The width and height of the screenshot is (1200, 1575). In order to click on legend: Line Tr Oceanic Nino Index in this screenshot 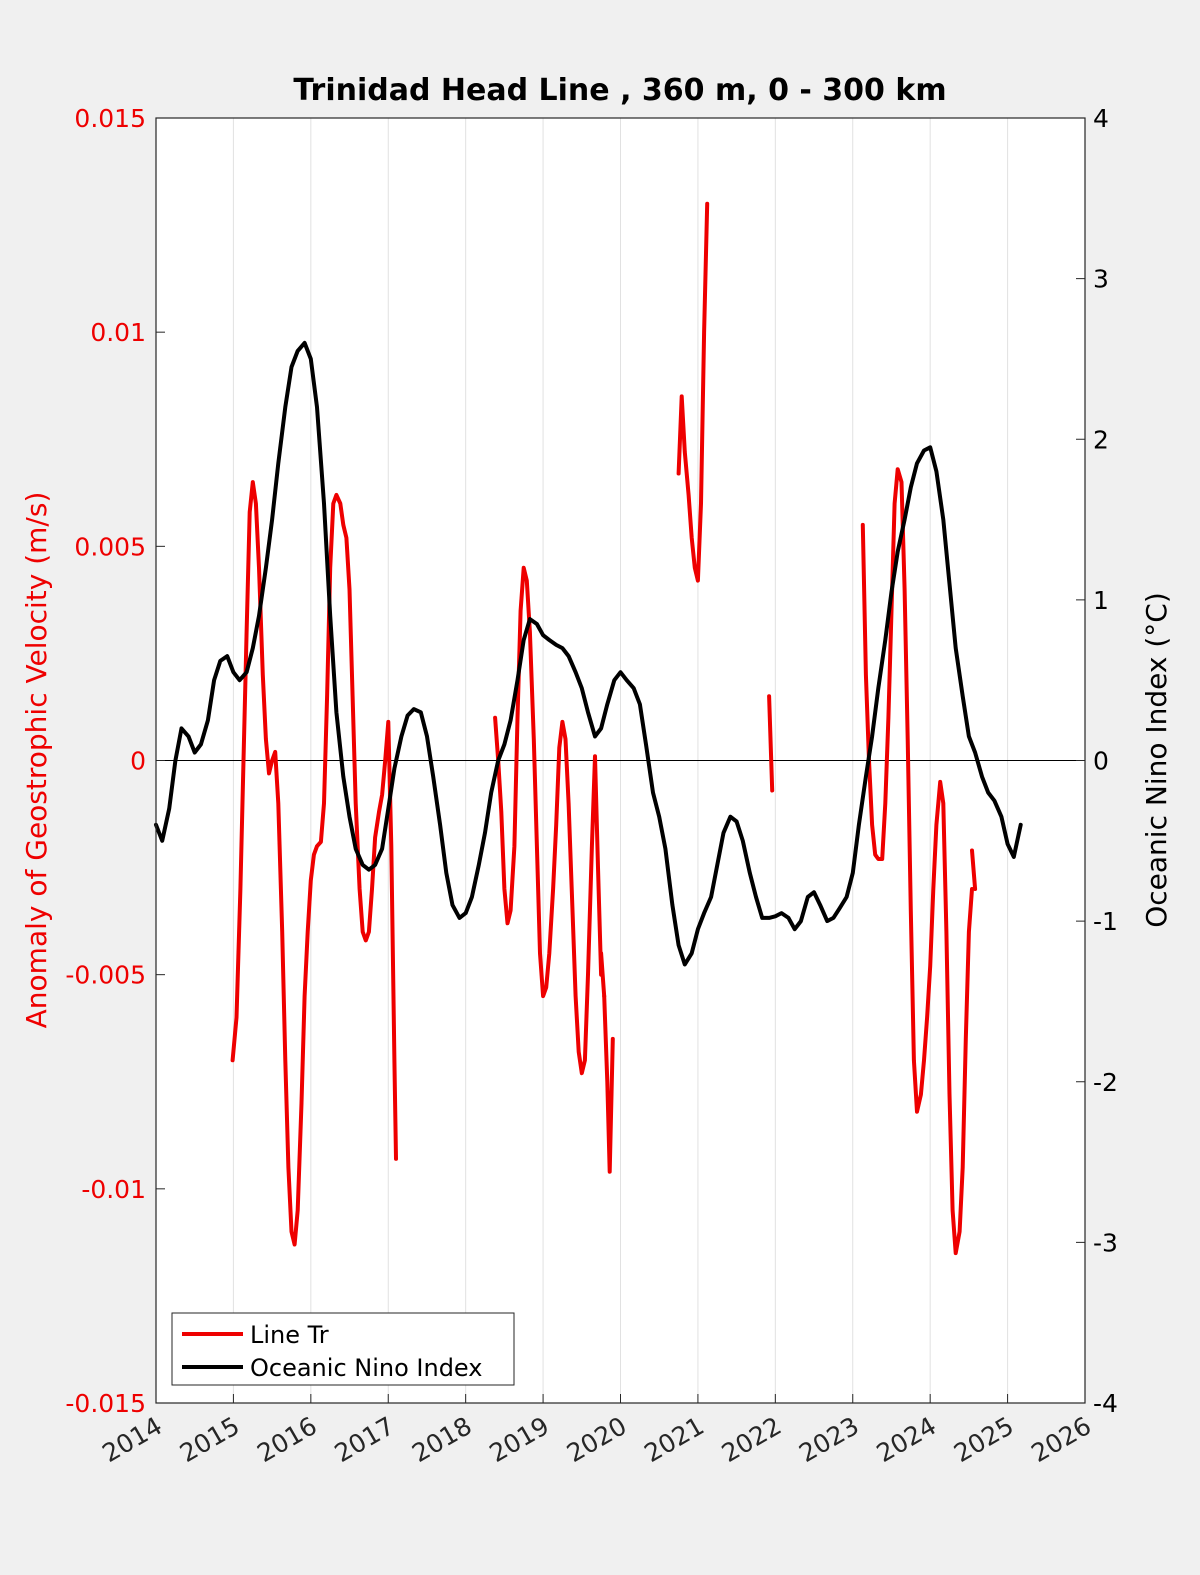, I will do `click(343, 1349)`.